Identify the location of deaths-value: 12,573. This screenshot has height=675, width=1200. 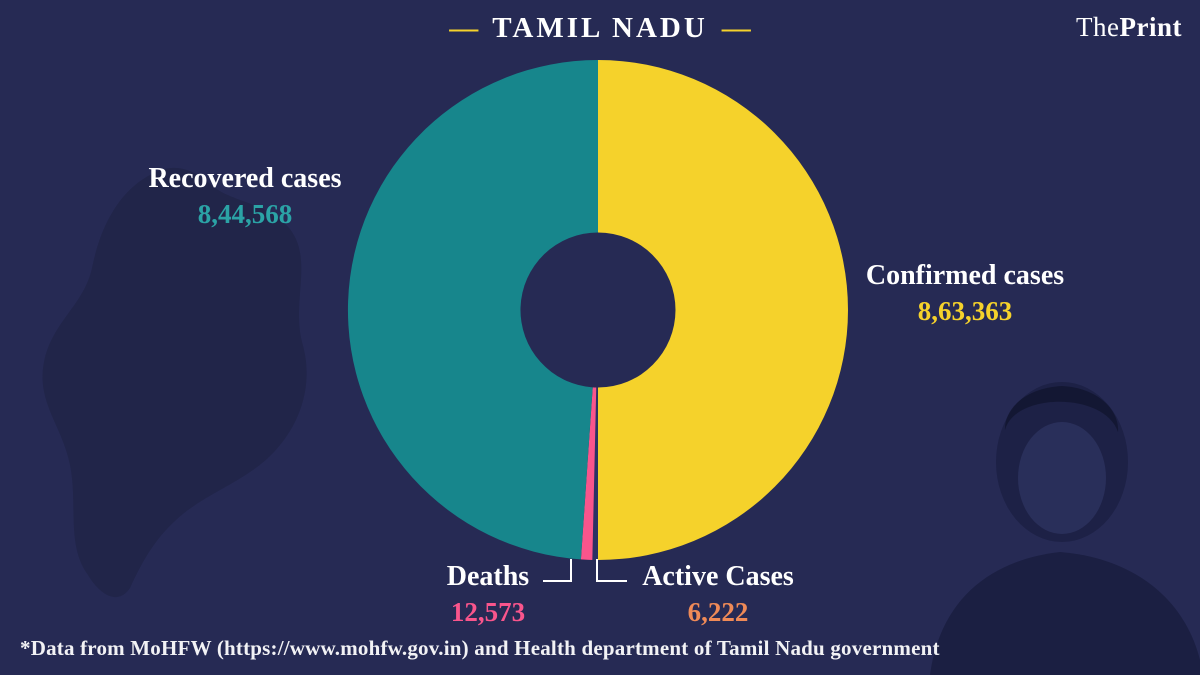
(488, 612).